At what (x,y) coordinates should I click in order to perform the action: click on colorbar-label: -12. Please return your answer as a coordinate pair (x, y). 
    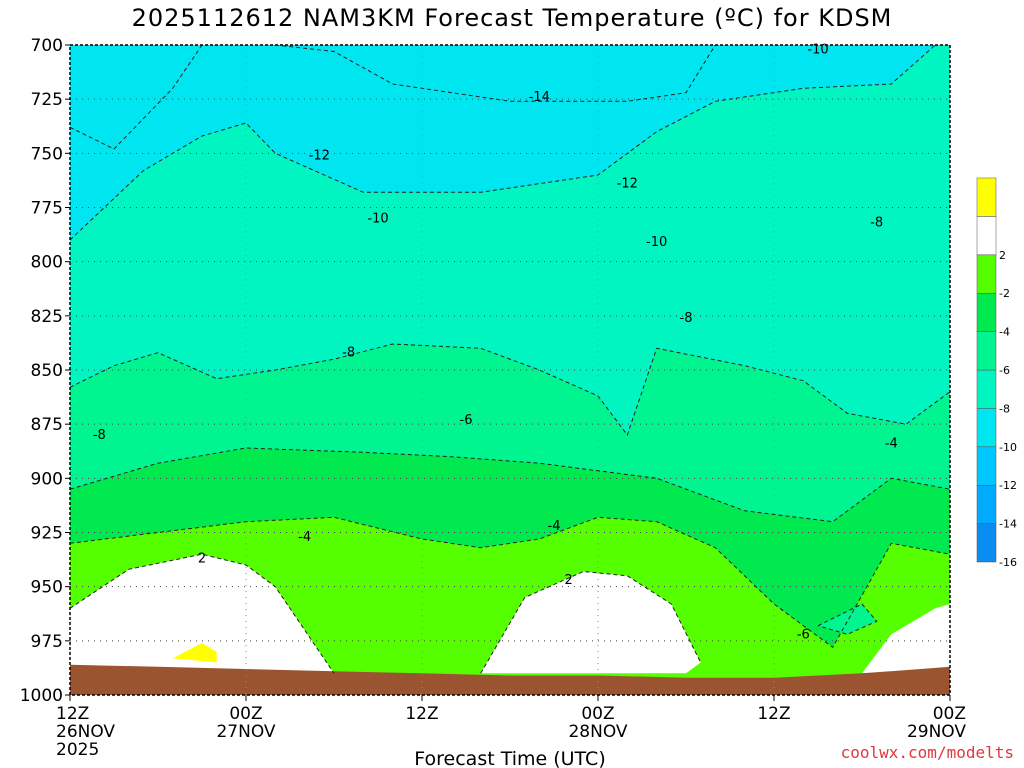
    Looking at the image, I should click on (1008, 485).